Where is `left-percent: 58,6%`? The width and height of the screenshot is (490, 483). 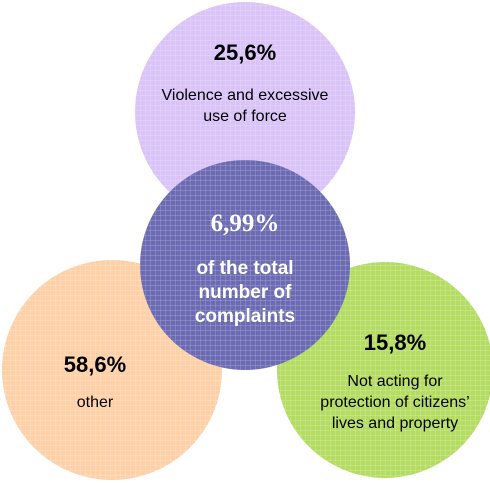
left-percent: 58,6% is located at coordinates (95, 364).